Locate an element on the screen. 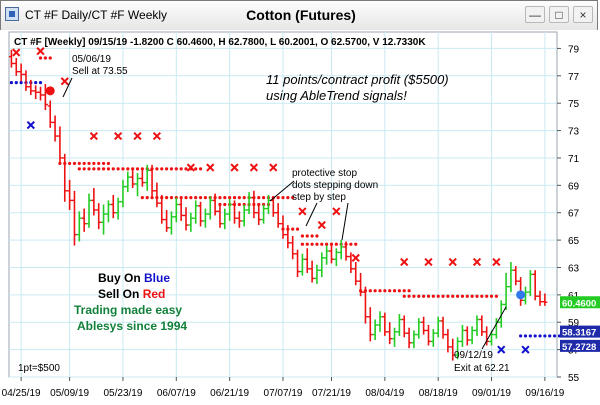 The width and height of the screenshot is (600, 405). y-tick-label: 63 is located at coordinates (574, 268).